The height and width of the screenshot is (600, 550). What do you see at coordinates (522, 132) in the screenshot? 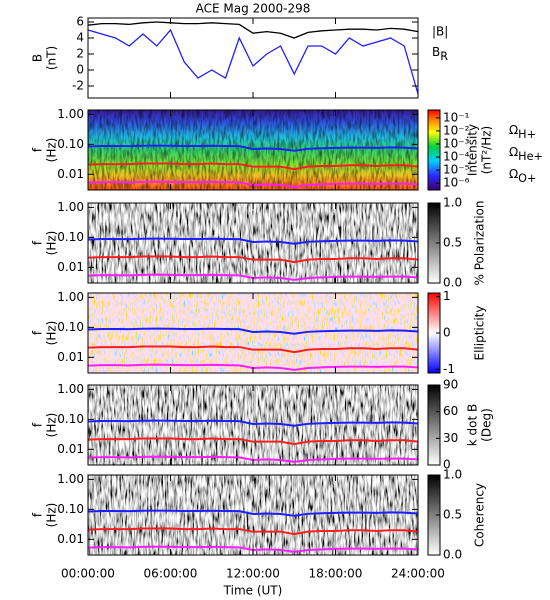
I see `legend-entry: ΩH+` at bounding box center [522, 132].